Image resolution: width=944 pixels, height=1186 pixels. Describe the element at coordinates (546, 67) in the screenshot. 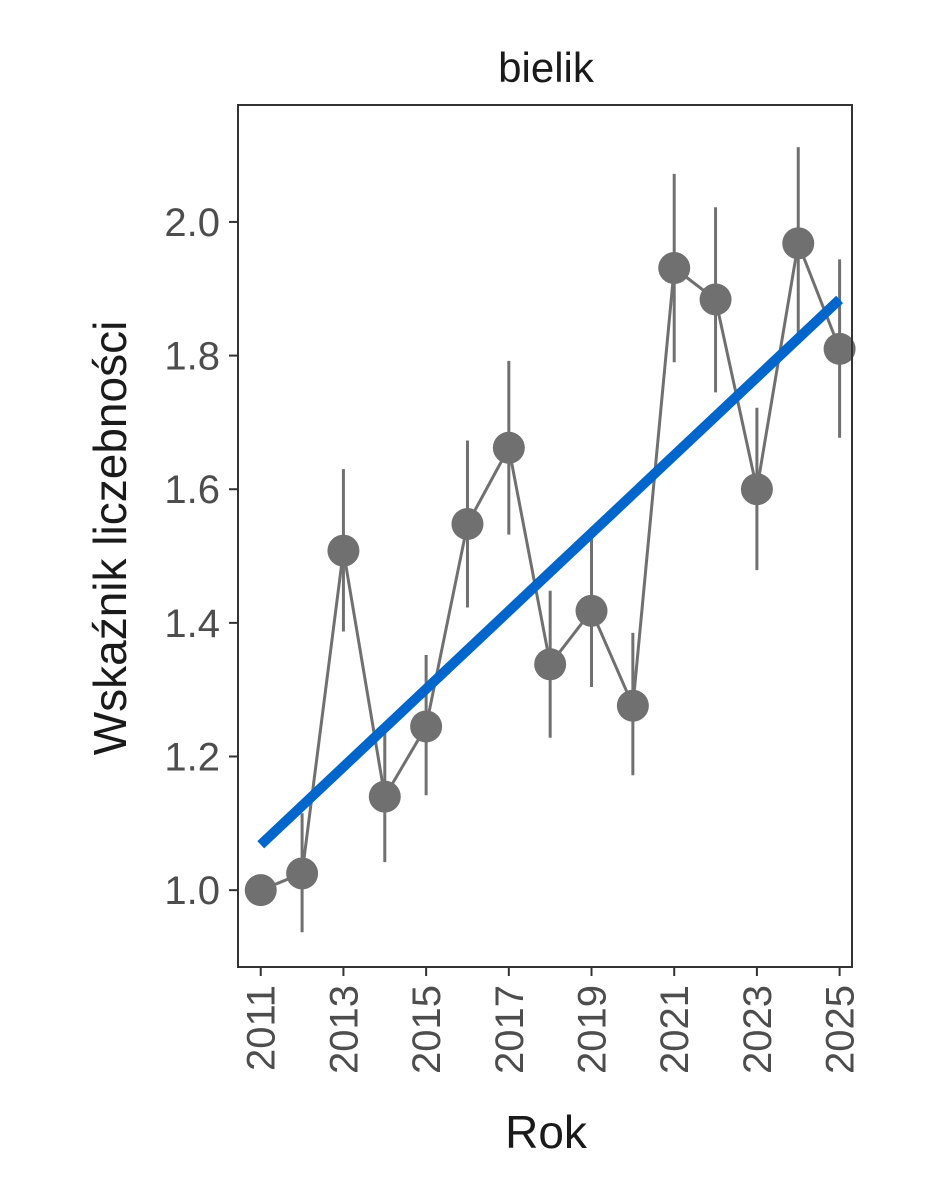

I see `chart-title: bielik` at that location.